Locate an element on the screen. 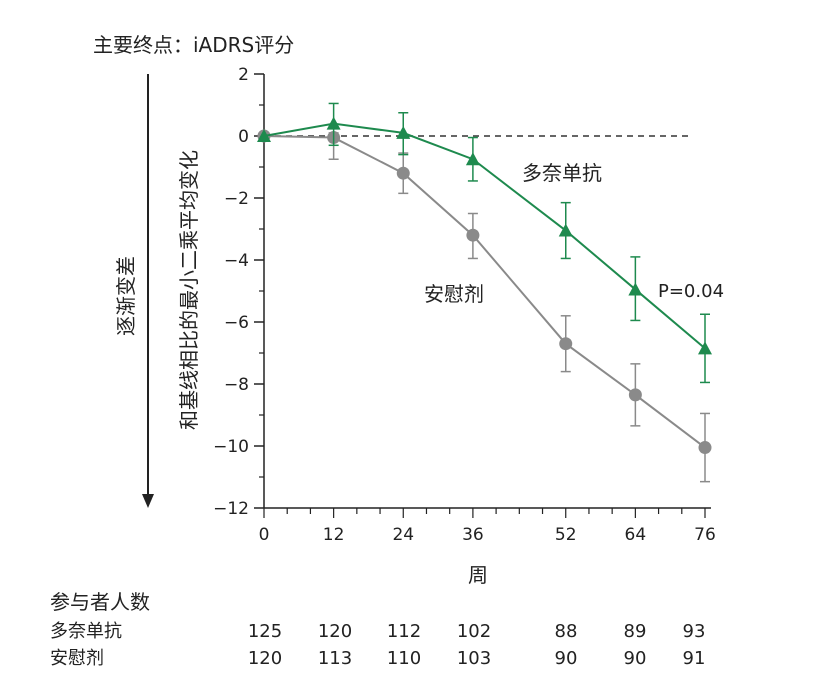 This screenshot has height=696, width=830. participants-cell: 125 is located at coordinates (265, 631).